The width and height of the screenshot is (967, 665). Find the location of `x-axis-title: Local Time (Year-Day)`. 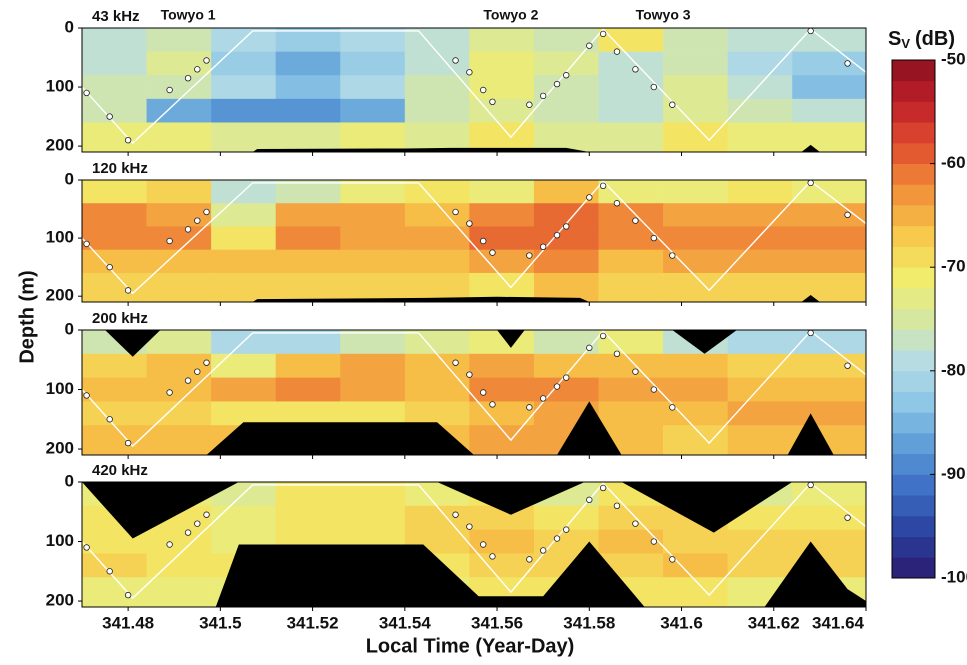

x-axis-title: Local Time (Year-Day) is located at coordinates (470, 646).